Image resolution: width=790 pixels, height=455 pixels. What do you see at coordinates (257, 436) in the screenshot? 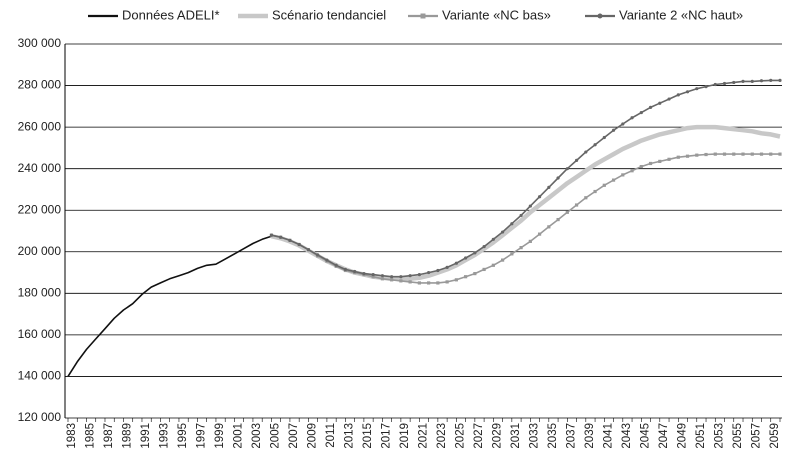
I see `x-tick-label: 2003` at bounding box center [257, 436].